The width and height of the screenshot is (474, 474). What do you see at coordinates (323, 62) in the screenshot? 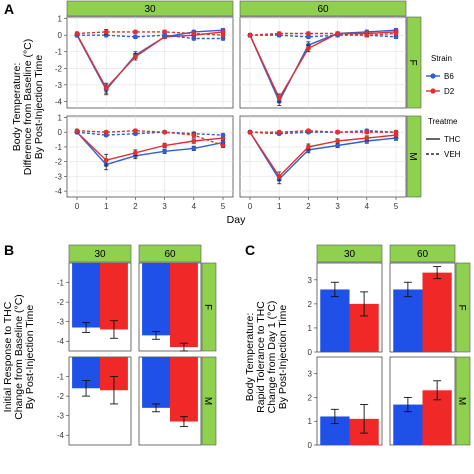
I see `panel-frame` at bounding box center [323, 62].